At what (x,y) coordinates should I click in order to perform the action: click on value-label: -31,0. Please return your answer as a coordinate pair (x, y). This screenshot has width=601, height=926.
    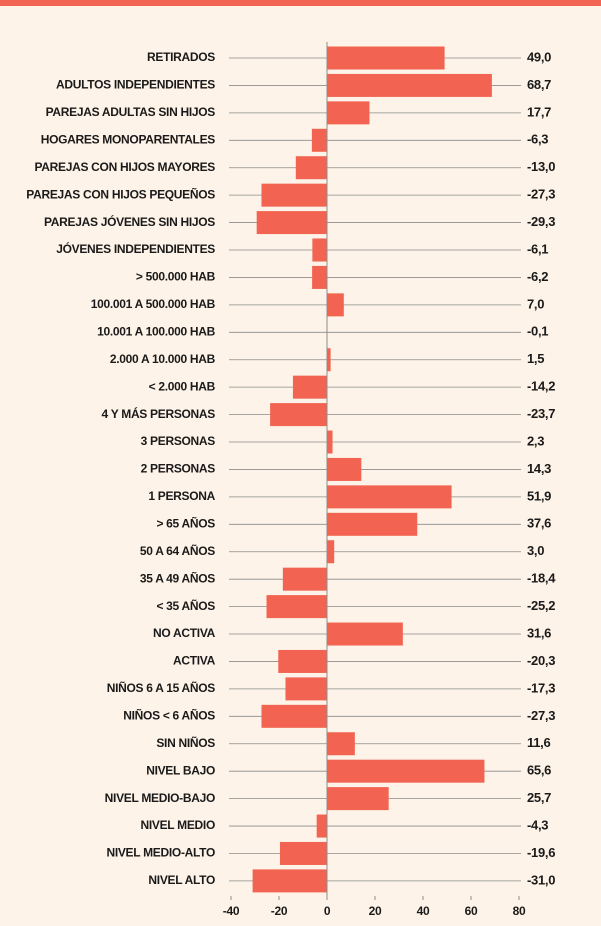
    Looking at the image, I should click on (541, 879).